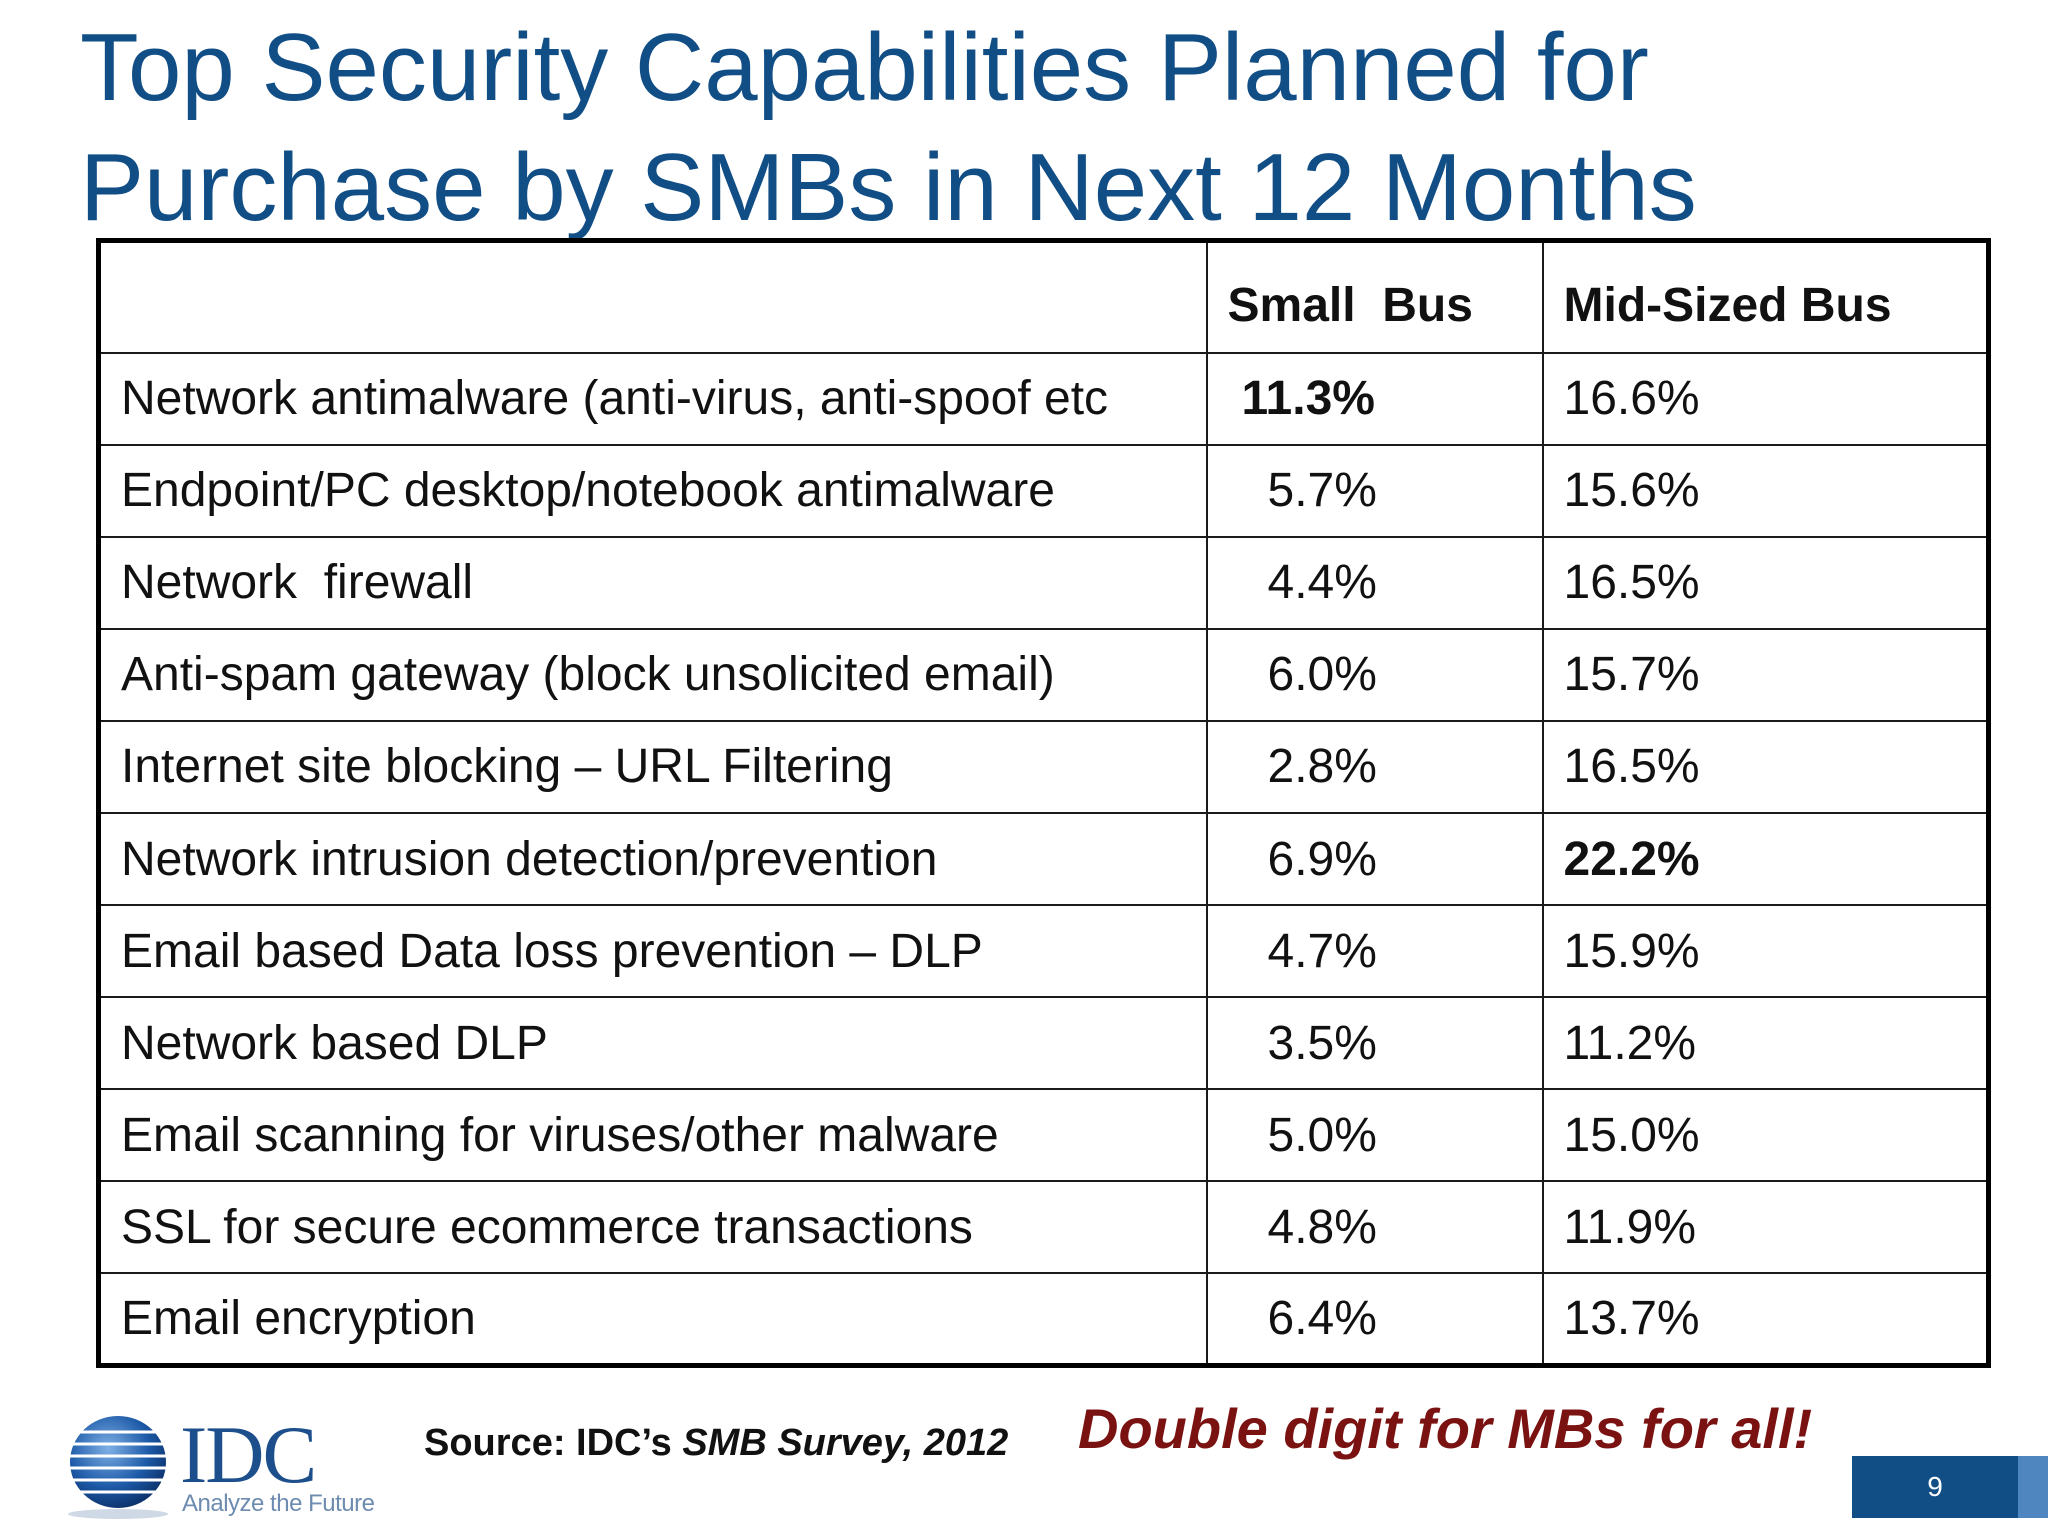  Describe the element at coordinates (1765, 1227) in the screenshot. I see `mid-bus-value: 11.9%` at that location.